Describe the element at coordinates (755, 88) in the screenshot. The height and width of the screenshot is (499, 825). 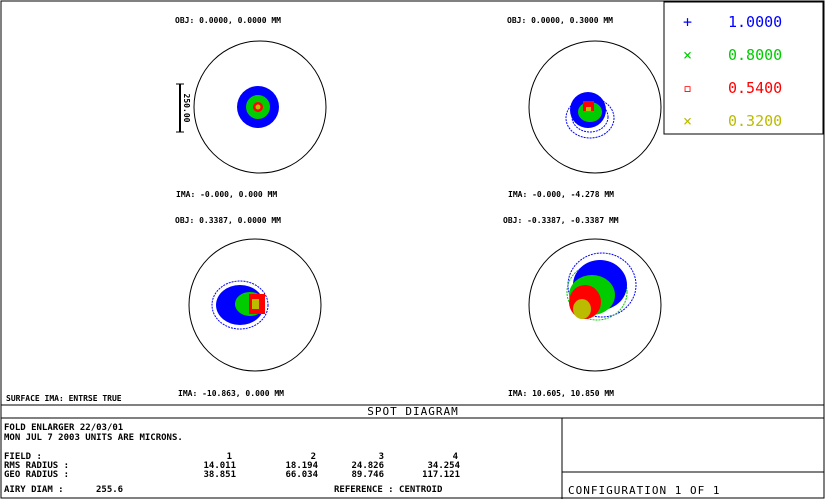
I see `legend-value-3: 0.5400` at that location.